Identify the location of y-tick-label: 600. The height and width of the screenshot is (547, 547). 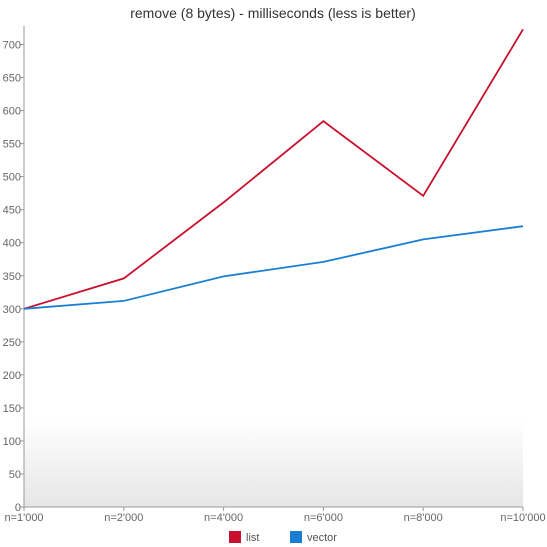
(12, 112).